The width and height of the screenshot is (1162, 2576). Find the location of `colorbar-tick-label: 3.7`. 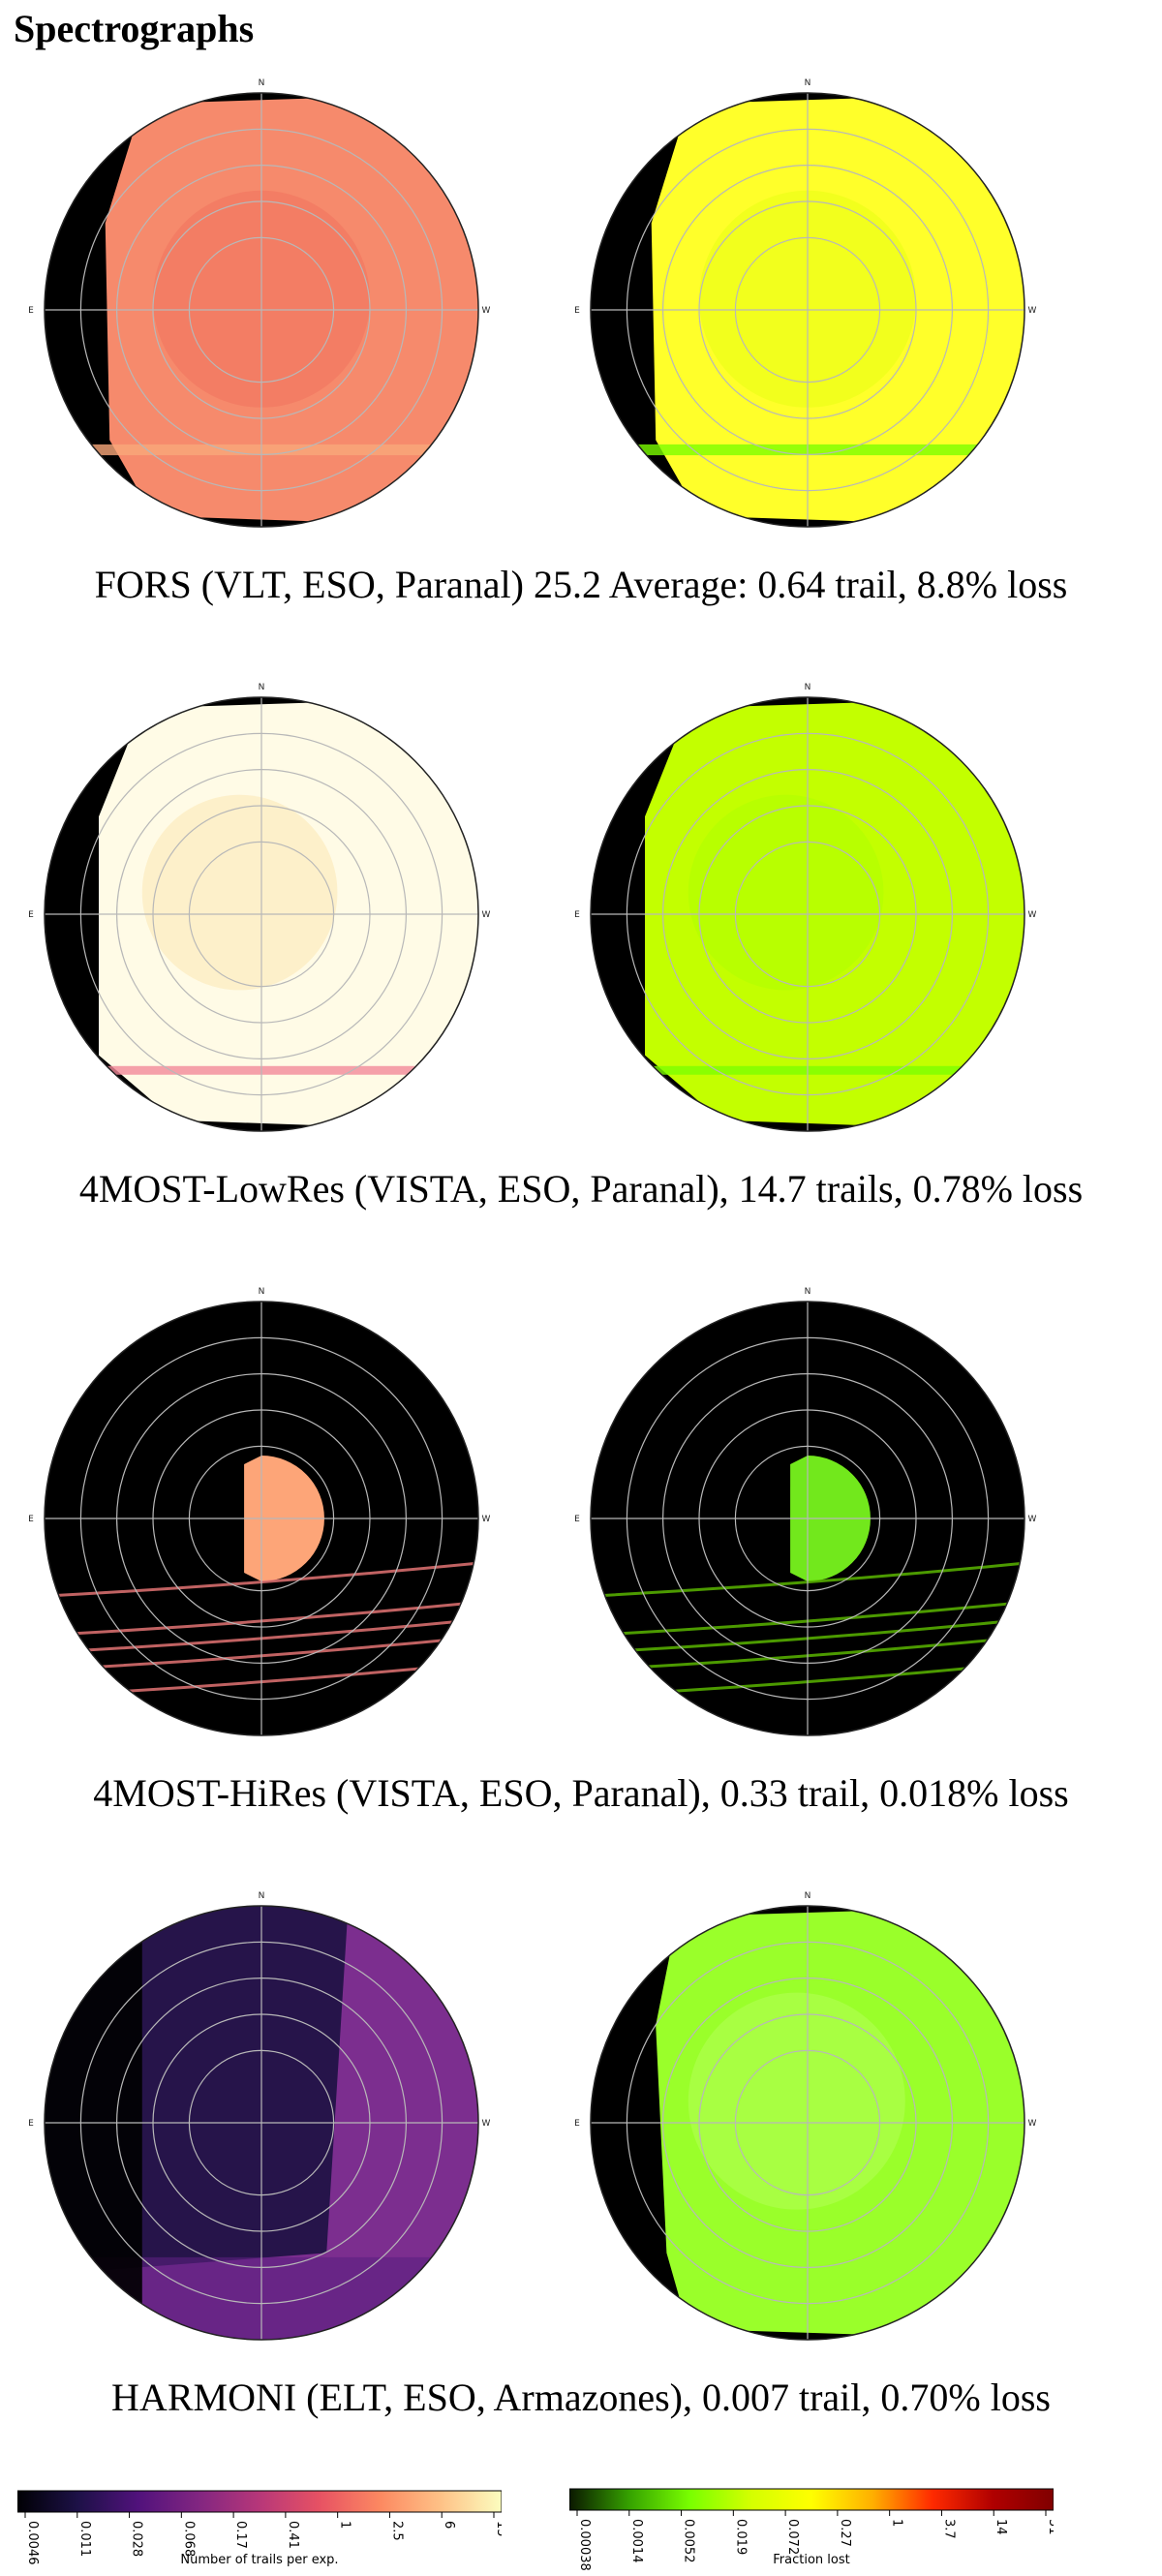

colorbar-tick-label: 3.7 is located at coordinates (948, 2529).